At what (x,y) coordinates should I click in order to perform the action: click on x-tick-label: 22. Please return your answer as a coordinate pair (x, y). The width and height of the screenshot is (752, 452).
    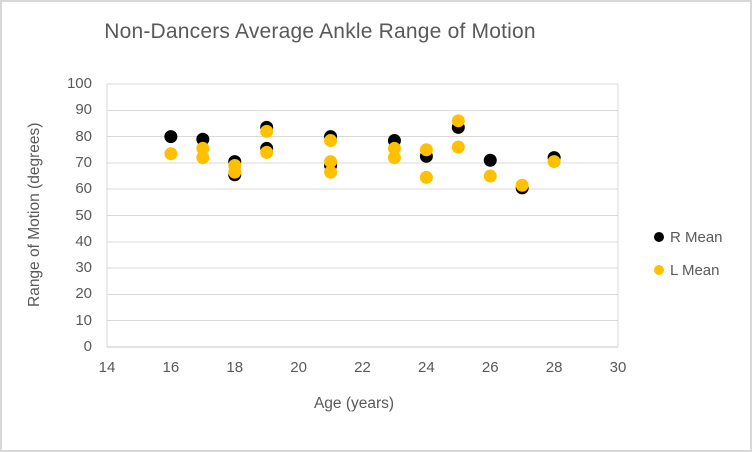
    Looking at the image, I should click on (362, 367).